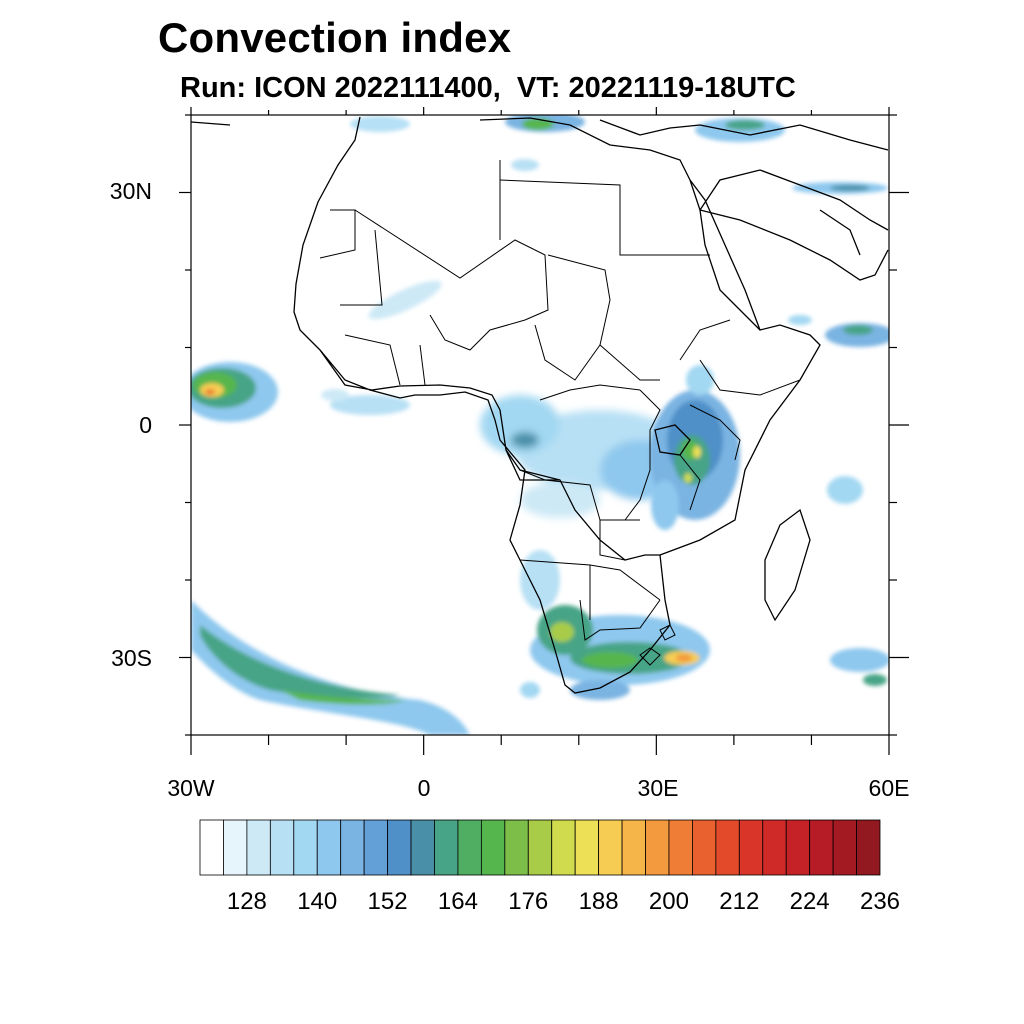 This screenshot has height=1024, width=1024. I want to click on convection-south-atlantic-band, so click(330, 667).